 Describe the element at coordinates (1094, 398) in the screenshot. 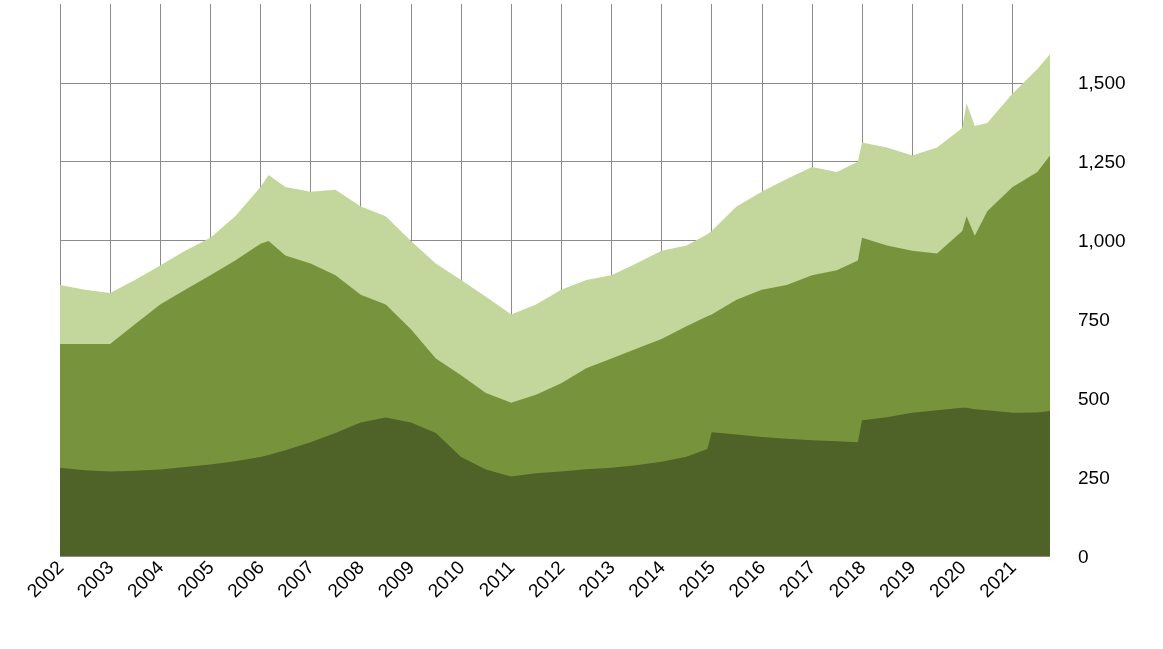

I see `y-tick-label: 500` at that location.